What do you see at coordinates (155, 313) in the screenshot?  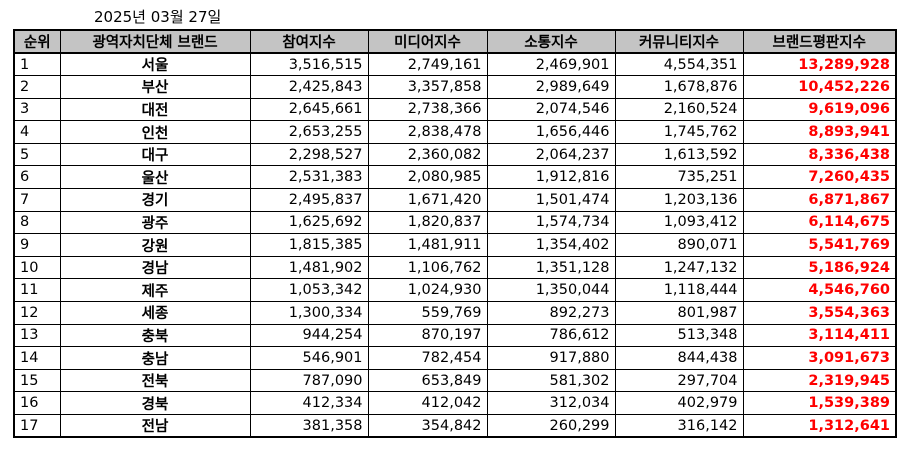 I see `cell-brand: 세종` at bounding box center [155, 313].